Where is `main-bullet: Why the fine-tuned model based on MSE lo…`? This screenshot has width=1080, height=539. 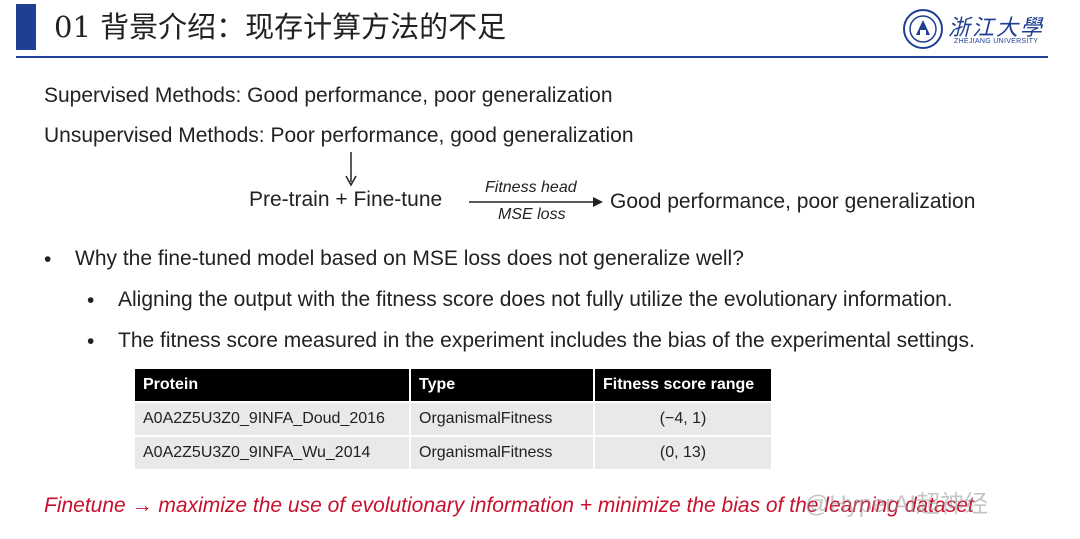
main-bullet: Why the fine-tuned model based on MSE lo… is located at coordinates (409, 258).